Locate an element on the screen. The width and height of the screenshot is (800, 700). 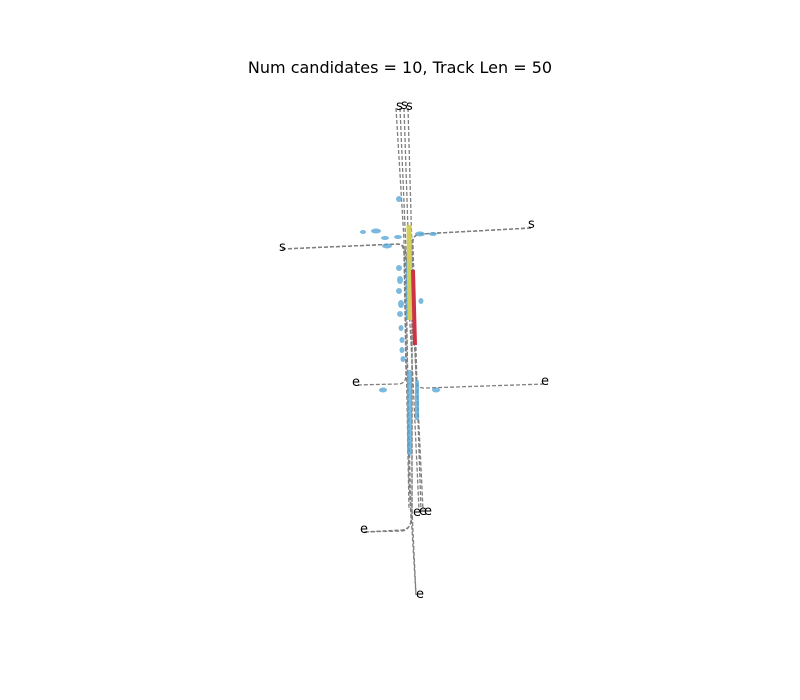
track-segment-yellow is located at coordinates (409, 272).